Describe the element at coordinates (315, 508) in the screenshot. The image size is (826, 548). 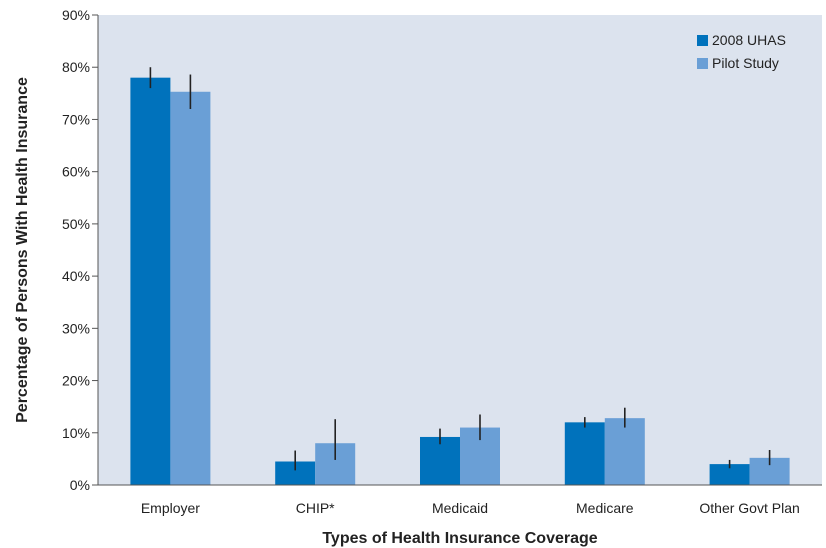
I see `x-tick-label: CHIP*` at that location.